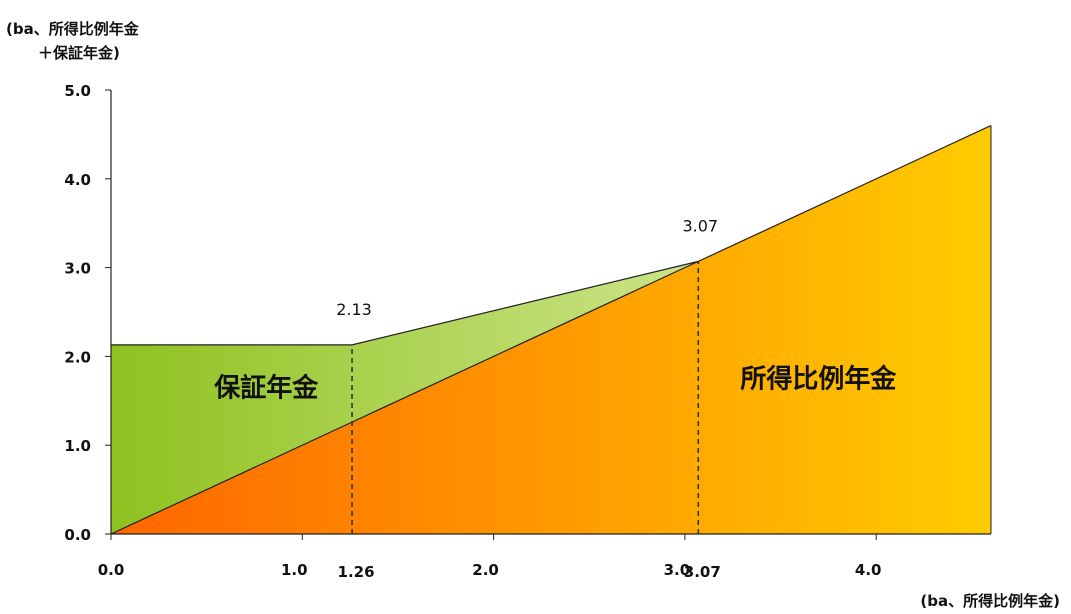  I want to click on x-tick-label: 0.0, so click(111, 570).